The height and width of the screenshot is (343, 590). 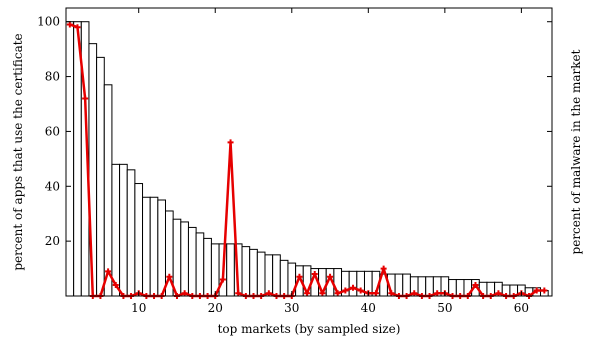 What do you see at coordinates (52, 186) in the screenshot?
I see `y-tick-label-40: 40` at bounding box center [52, 186].